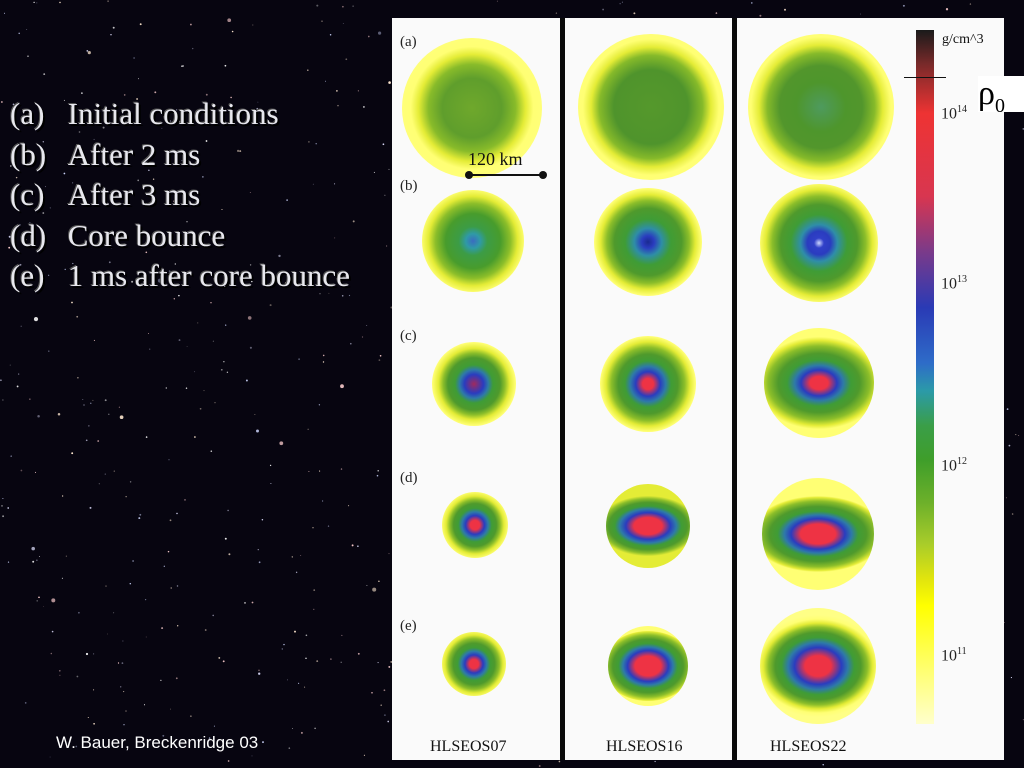 The width and height of the screenshot is (1024, 768). What do you see at coordinates (808, 746) in the screenshot?
I see `model-label-hlseos22: HLSEOS22` at bounding box center [808, 746].